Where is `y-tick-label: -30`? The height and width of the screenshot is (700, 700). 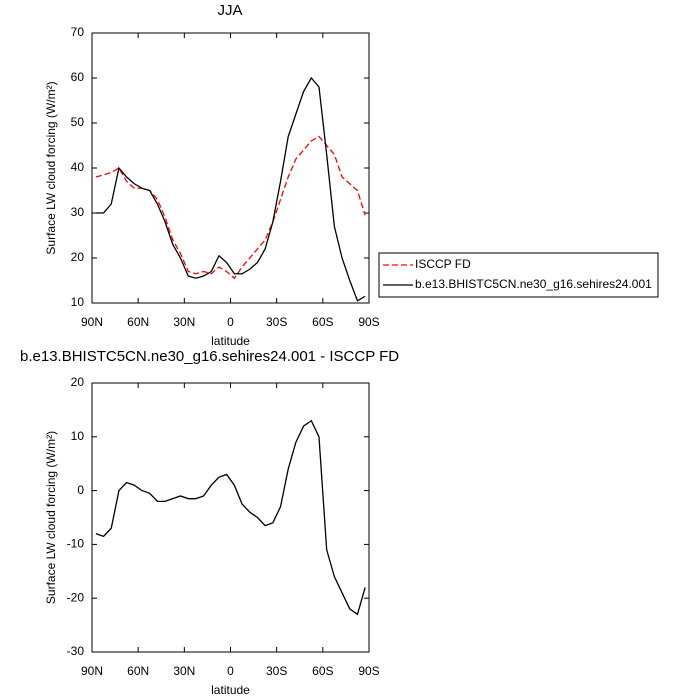
y-tick-label: -30 is located at coordinates (76, 651).